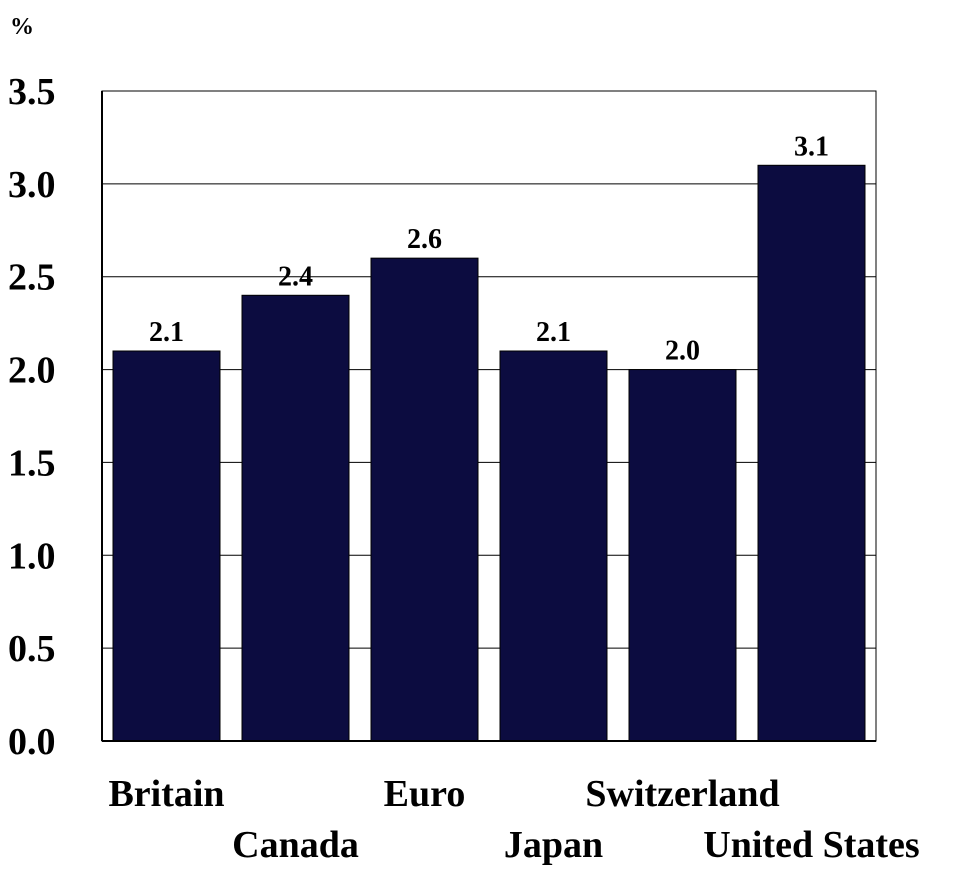 This screenshot has height=869, width=957. What do you see at coordinates (32, 278) in the screenshot?
I see `y-tick-label: 2.5` at bounding box center [32, 278].